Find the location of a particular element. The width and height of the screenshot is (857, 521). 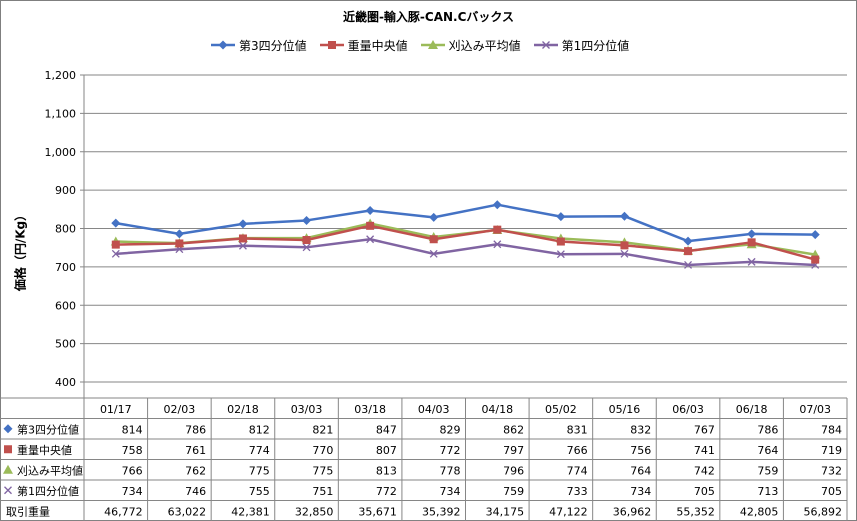

table-cell: 63,022 is located at coordinates (187, 512).